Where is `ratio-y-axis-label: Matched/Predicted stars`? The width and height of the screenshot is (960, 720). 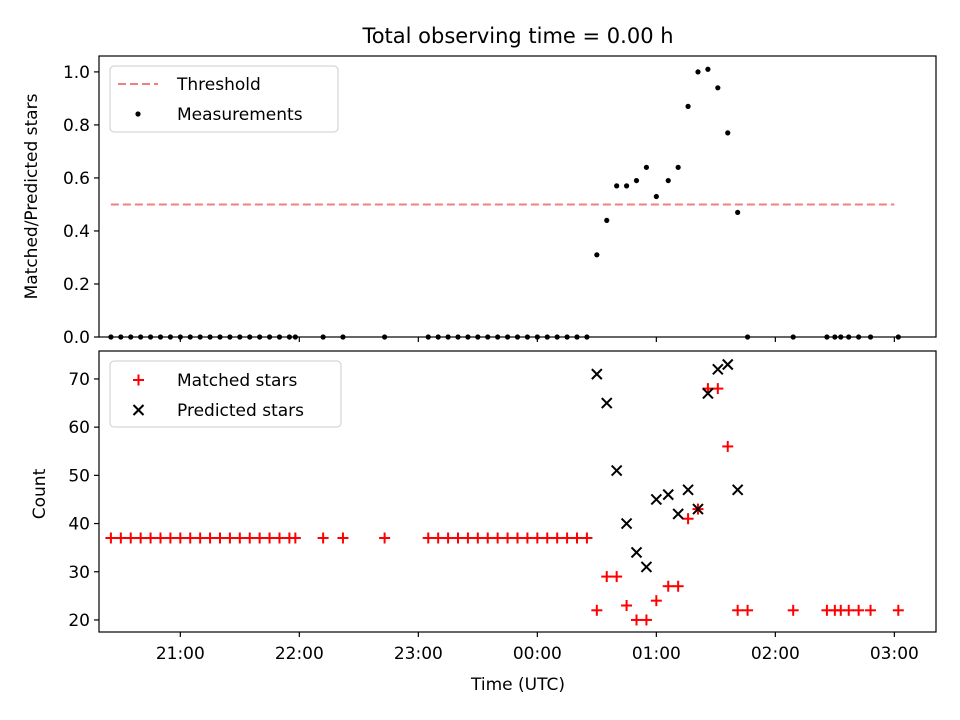
ratio-y-axis-label: Matched/Predicted stars is located at coordinates (32, 196).